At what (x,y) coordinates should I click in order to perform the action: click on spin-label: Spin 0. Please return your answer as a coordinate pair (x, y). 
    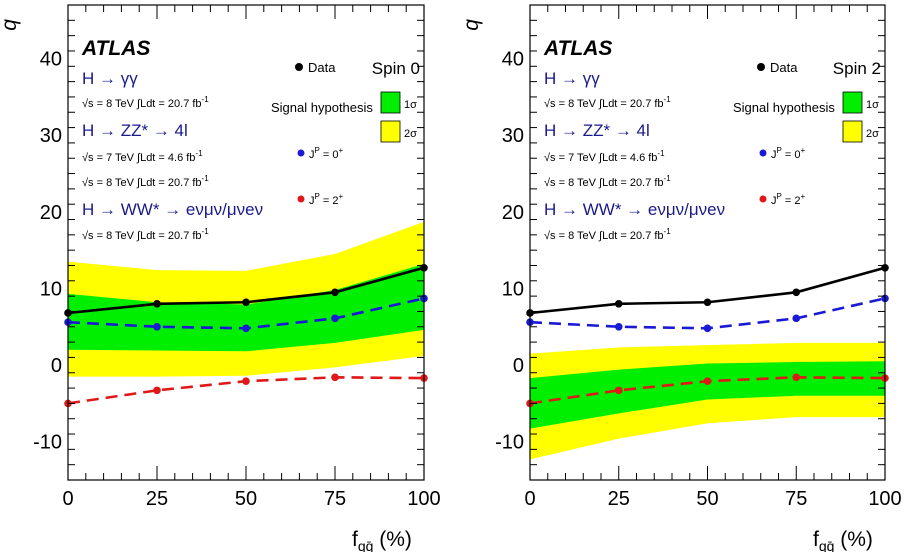
    Looking at the image, I should click on (396, 68).